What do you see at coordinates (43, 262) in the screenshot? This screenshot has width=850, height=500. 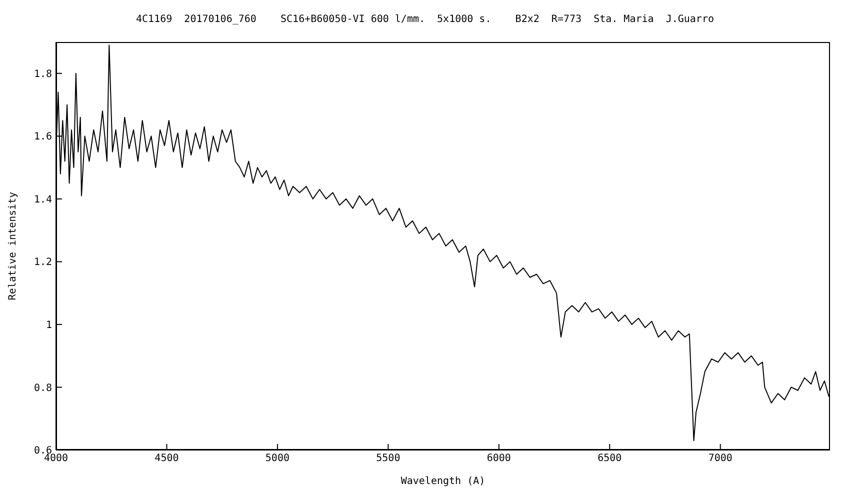 I see `y-tick-label: 1.2` at bounding box center [43, 262].